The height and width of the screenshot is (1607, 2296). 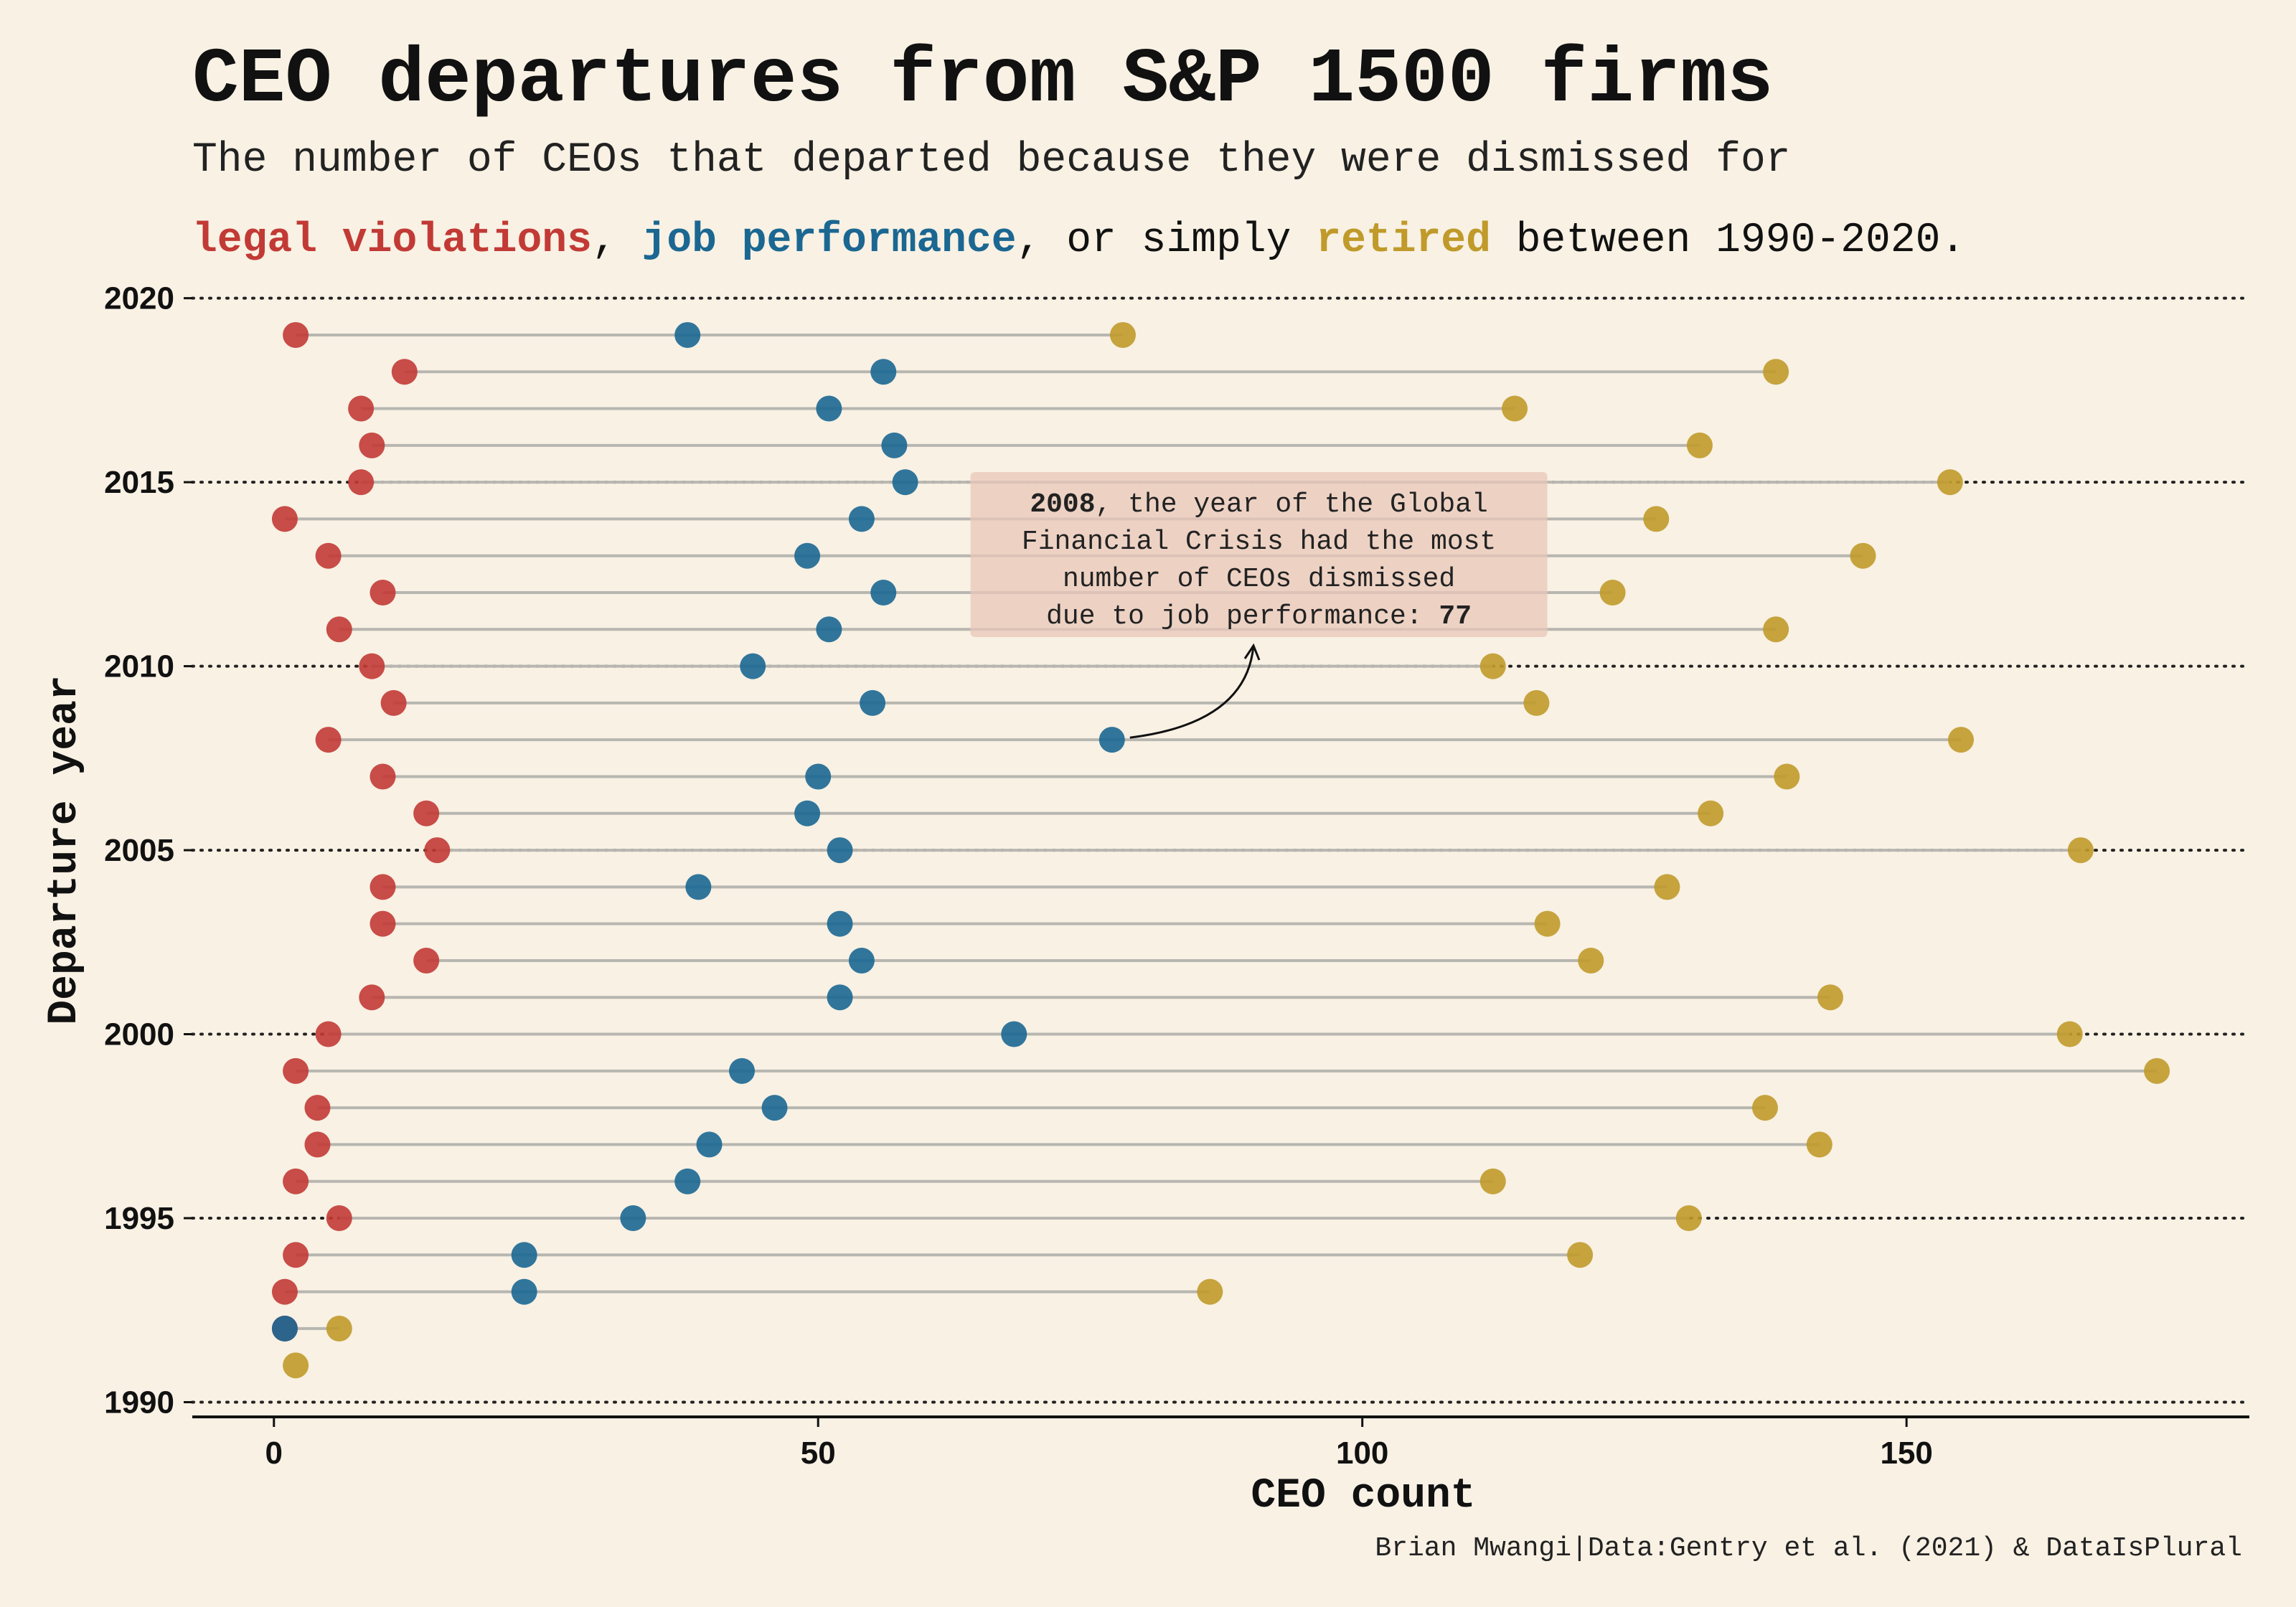 What do you see at coordinates (296, 1365) in the screenshot?
I see `retired-point-1991` at bounding box center [296, 1365].